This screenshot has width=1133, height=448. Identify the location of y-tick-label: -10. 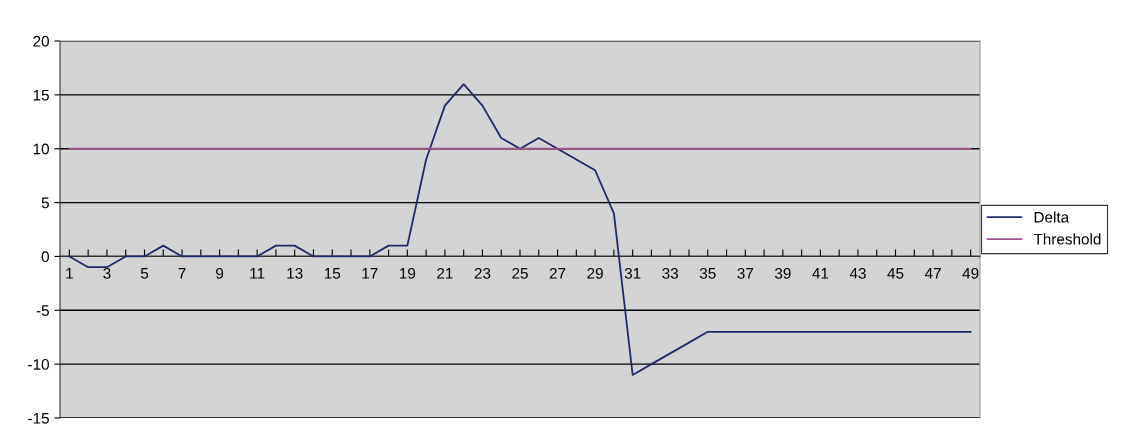
(38, 364).